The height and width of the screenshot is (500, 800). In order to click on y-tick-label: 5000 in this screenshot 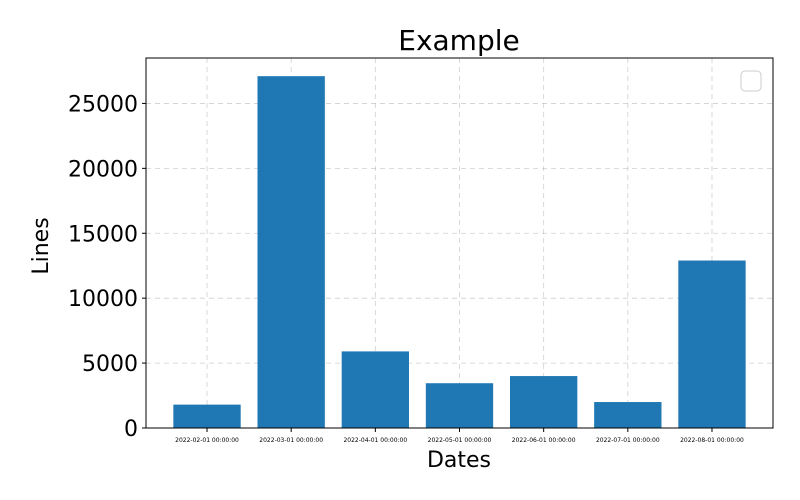, I will do `click(110, 364)`.